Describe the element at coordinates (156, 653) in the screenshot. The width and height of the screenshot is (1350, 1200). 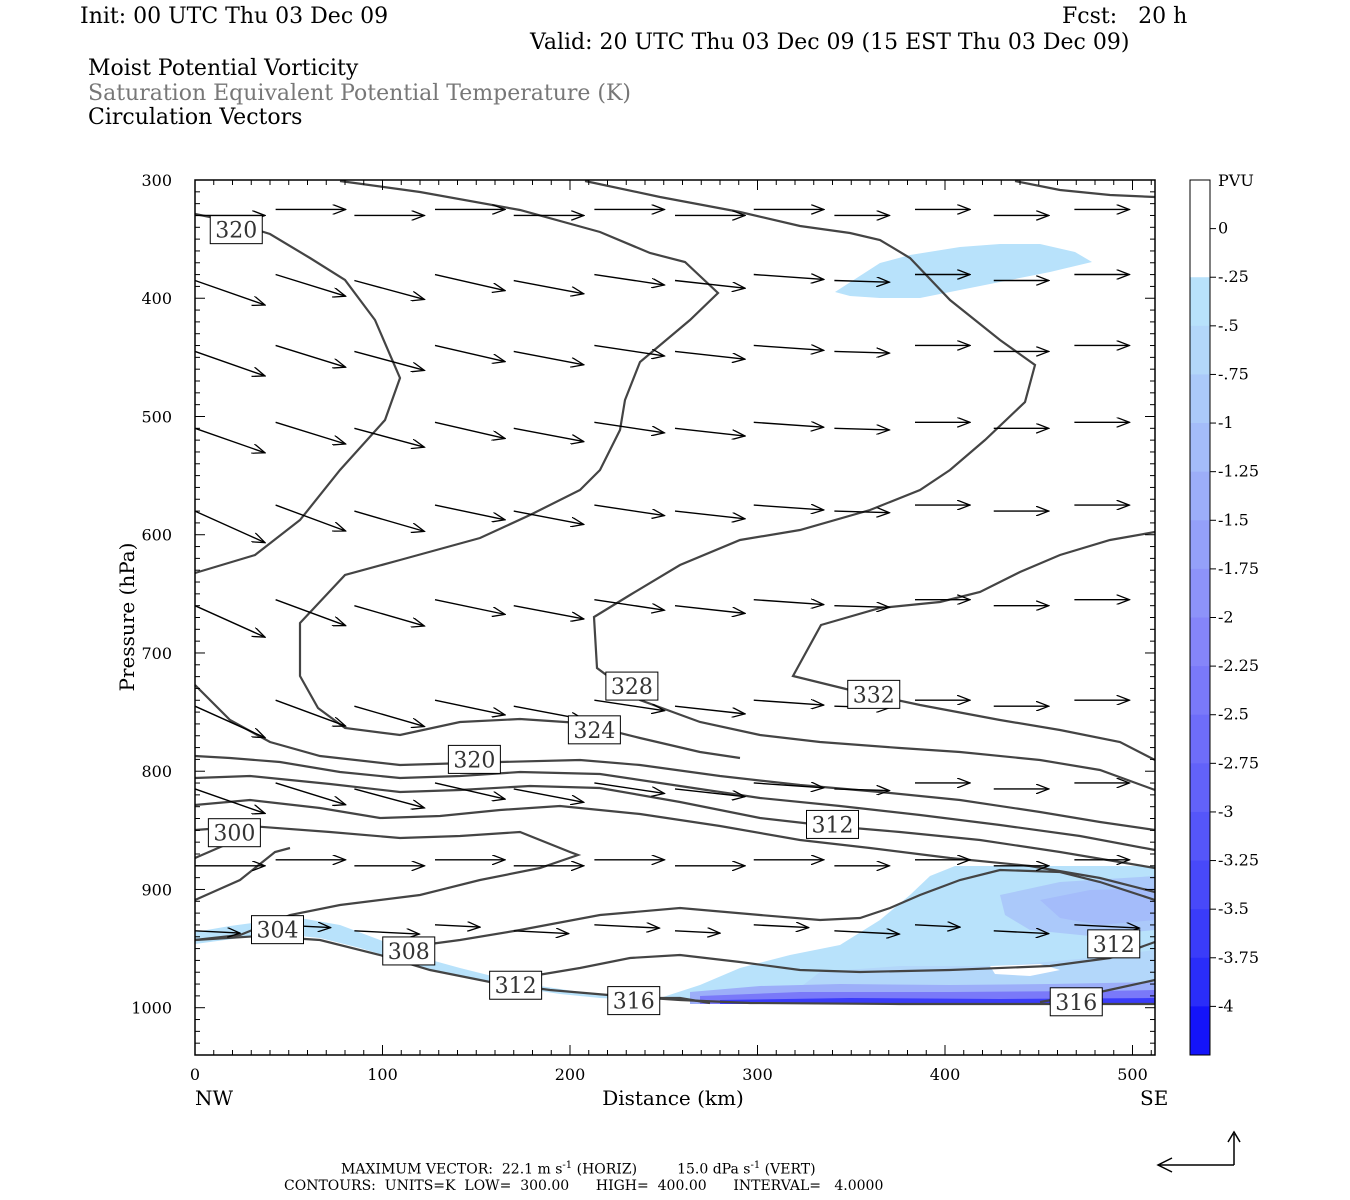
I see `y-tick-label: 700` at that location.